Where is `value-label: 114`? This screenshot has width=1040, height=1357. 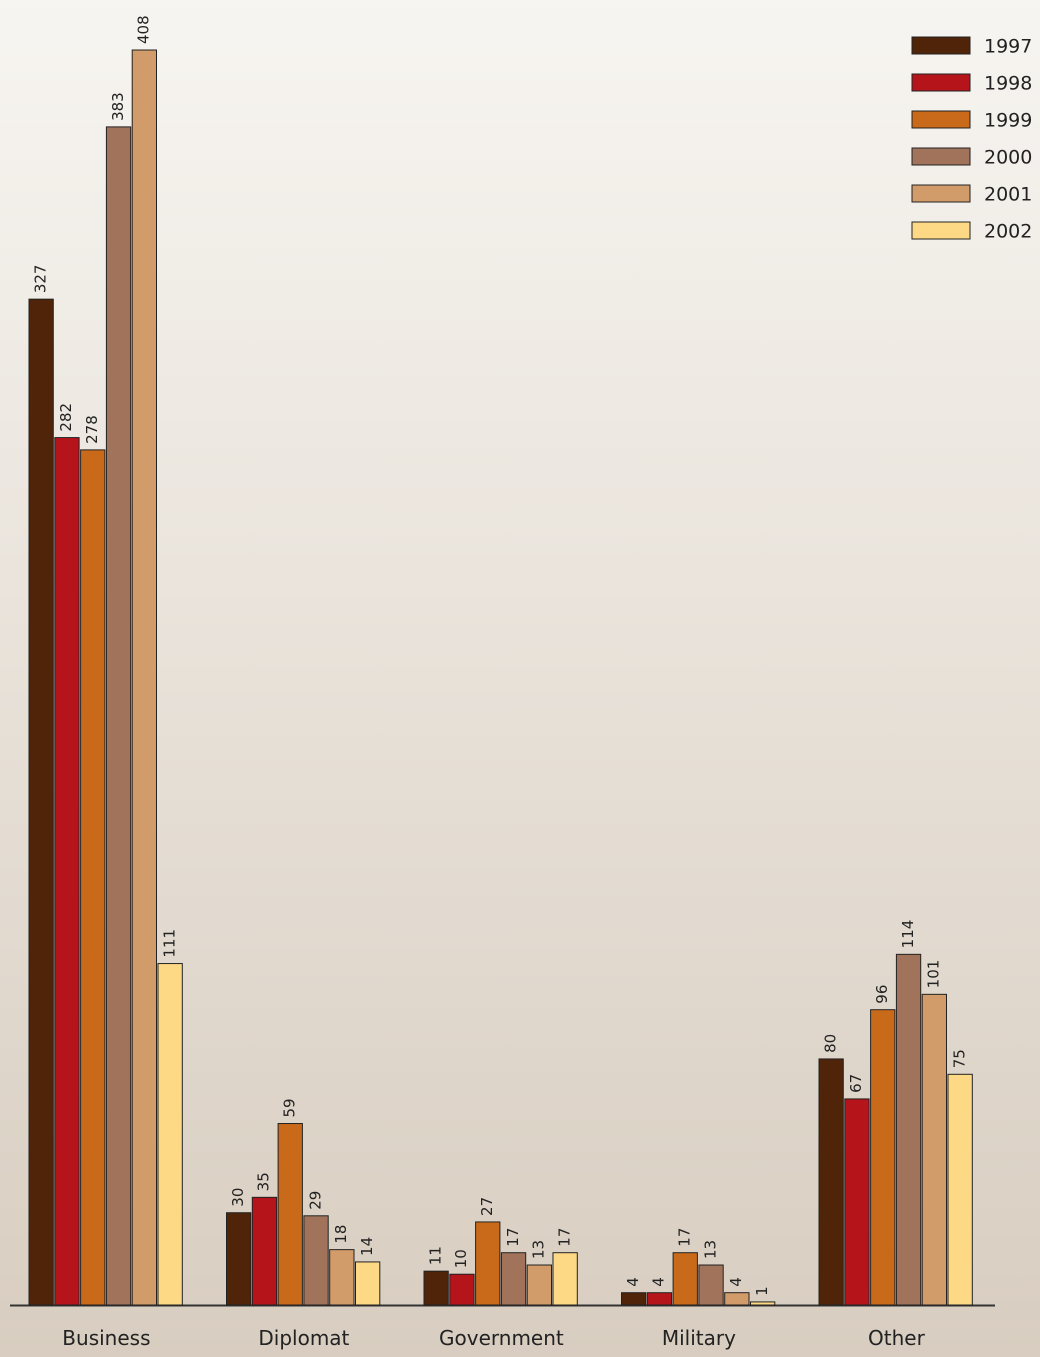 value-label: 114 is located at coordinates (908, 934).